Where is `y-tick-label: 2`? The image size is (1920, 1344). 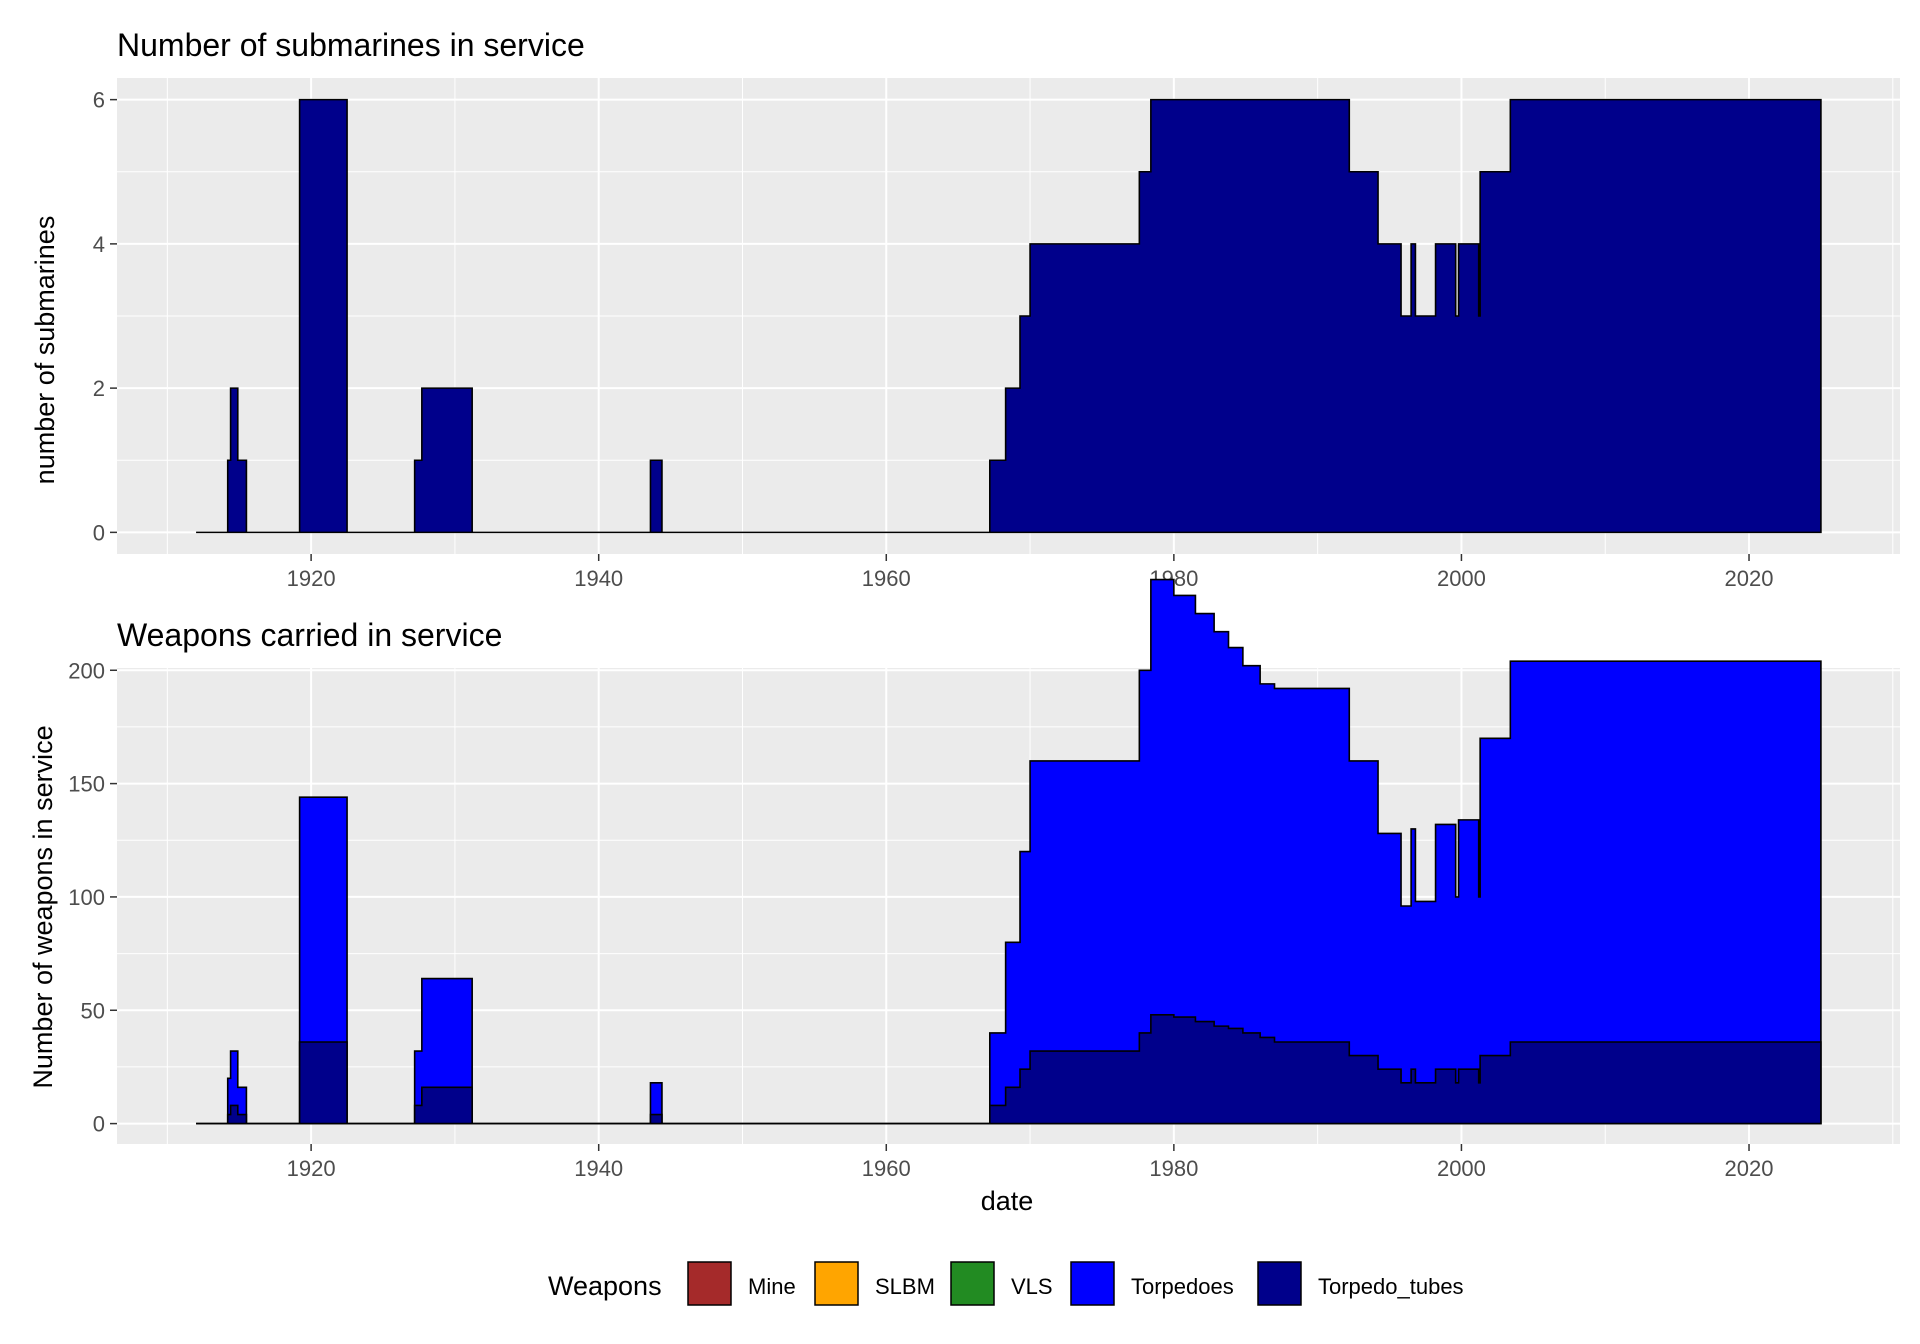 y-tick-label: 2 is located at coordinates (99, 388).